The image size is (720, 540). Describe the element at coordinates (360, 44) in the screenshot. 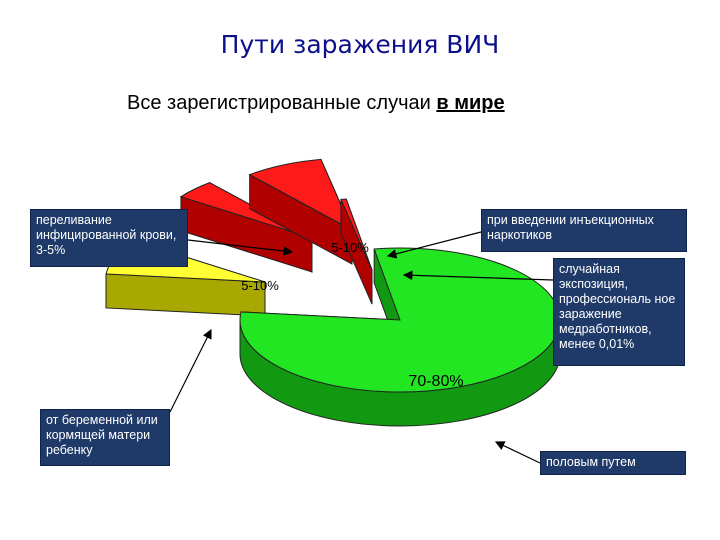

I see `chart-title: Пути заражения ВИЧ` at that location.